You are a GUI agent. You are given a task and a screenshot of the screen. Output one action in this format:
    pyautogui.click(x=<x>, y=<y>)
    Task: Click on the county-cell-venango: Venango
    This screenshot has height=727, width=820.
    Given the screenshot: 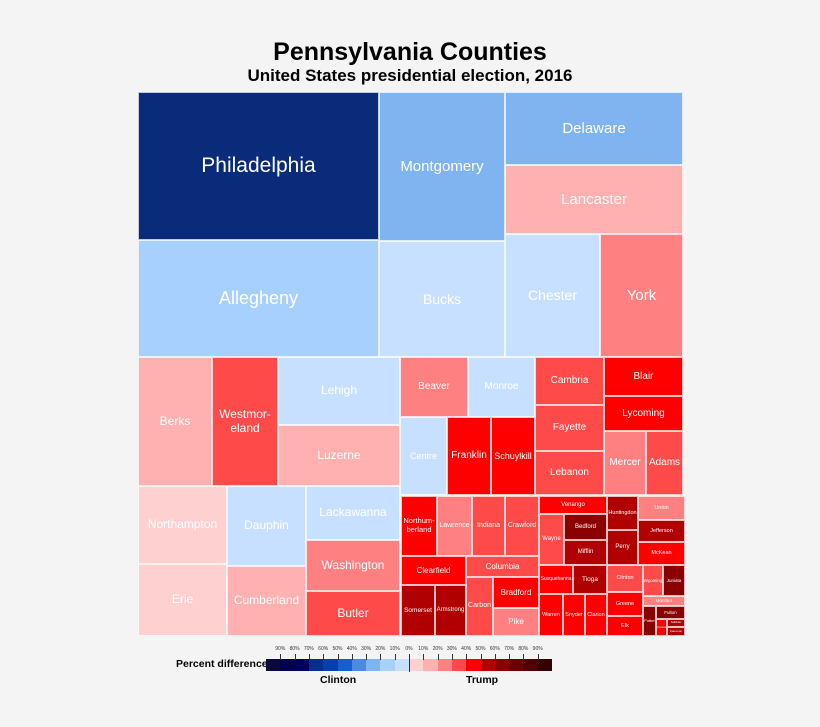 What is the action you would take?
    pyautogui.click(x=573, y=505)
    